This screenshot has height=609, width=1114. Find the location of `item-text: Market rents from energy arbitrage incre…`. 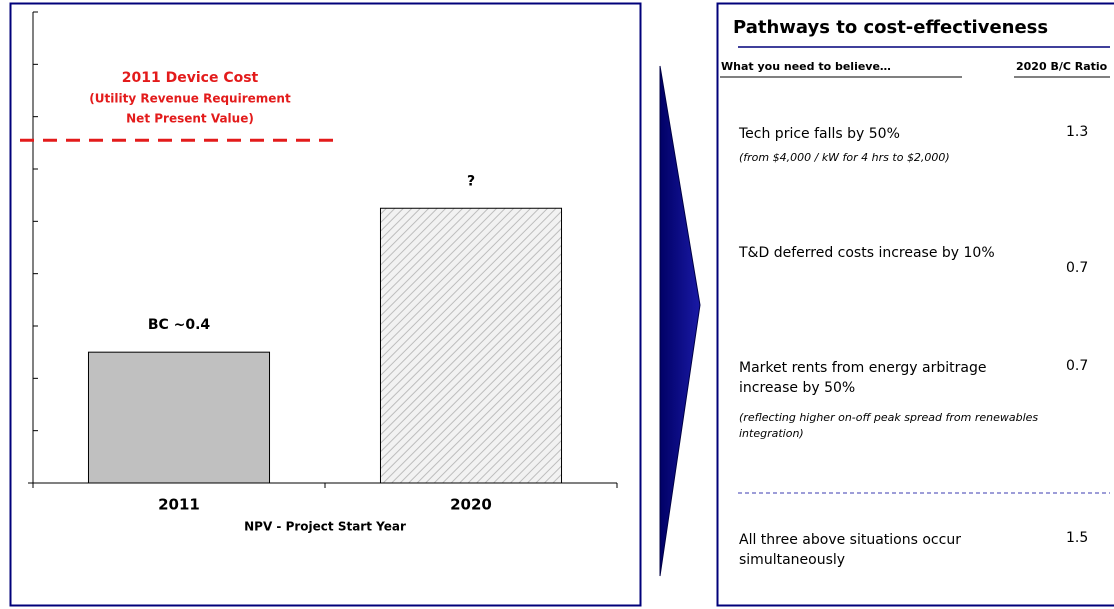

item-text: Market rents from energy arbitrage incre… is located at coordinates (863, 378).